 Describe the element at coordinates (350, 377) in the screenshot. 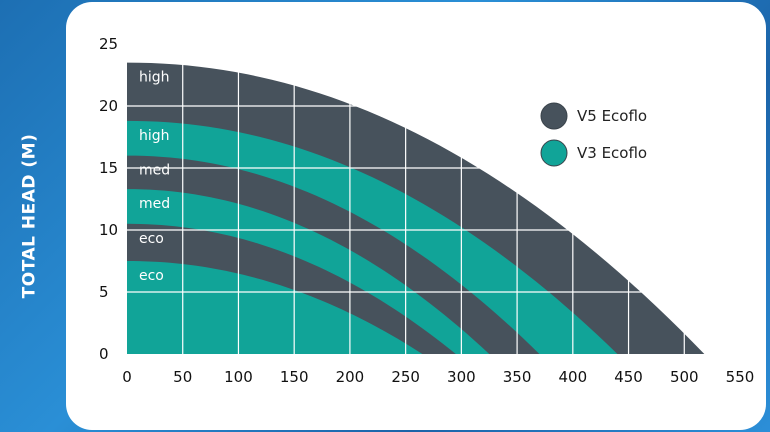

I see `x-tick-label: 200` at that location.